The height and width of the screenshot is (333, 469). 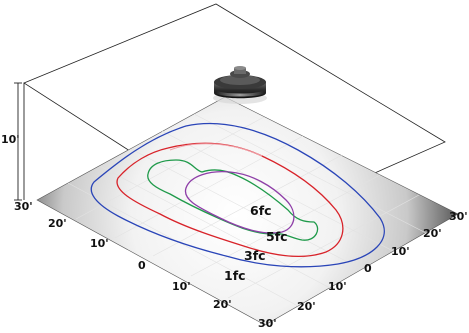 I want to click on height-bracket, so click(x=19, y=141).